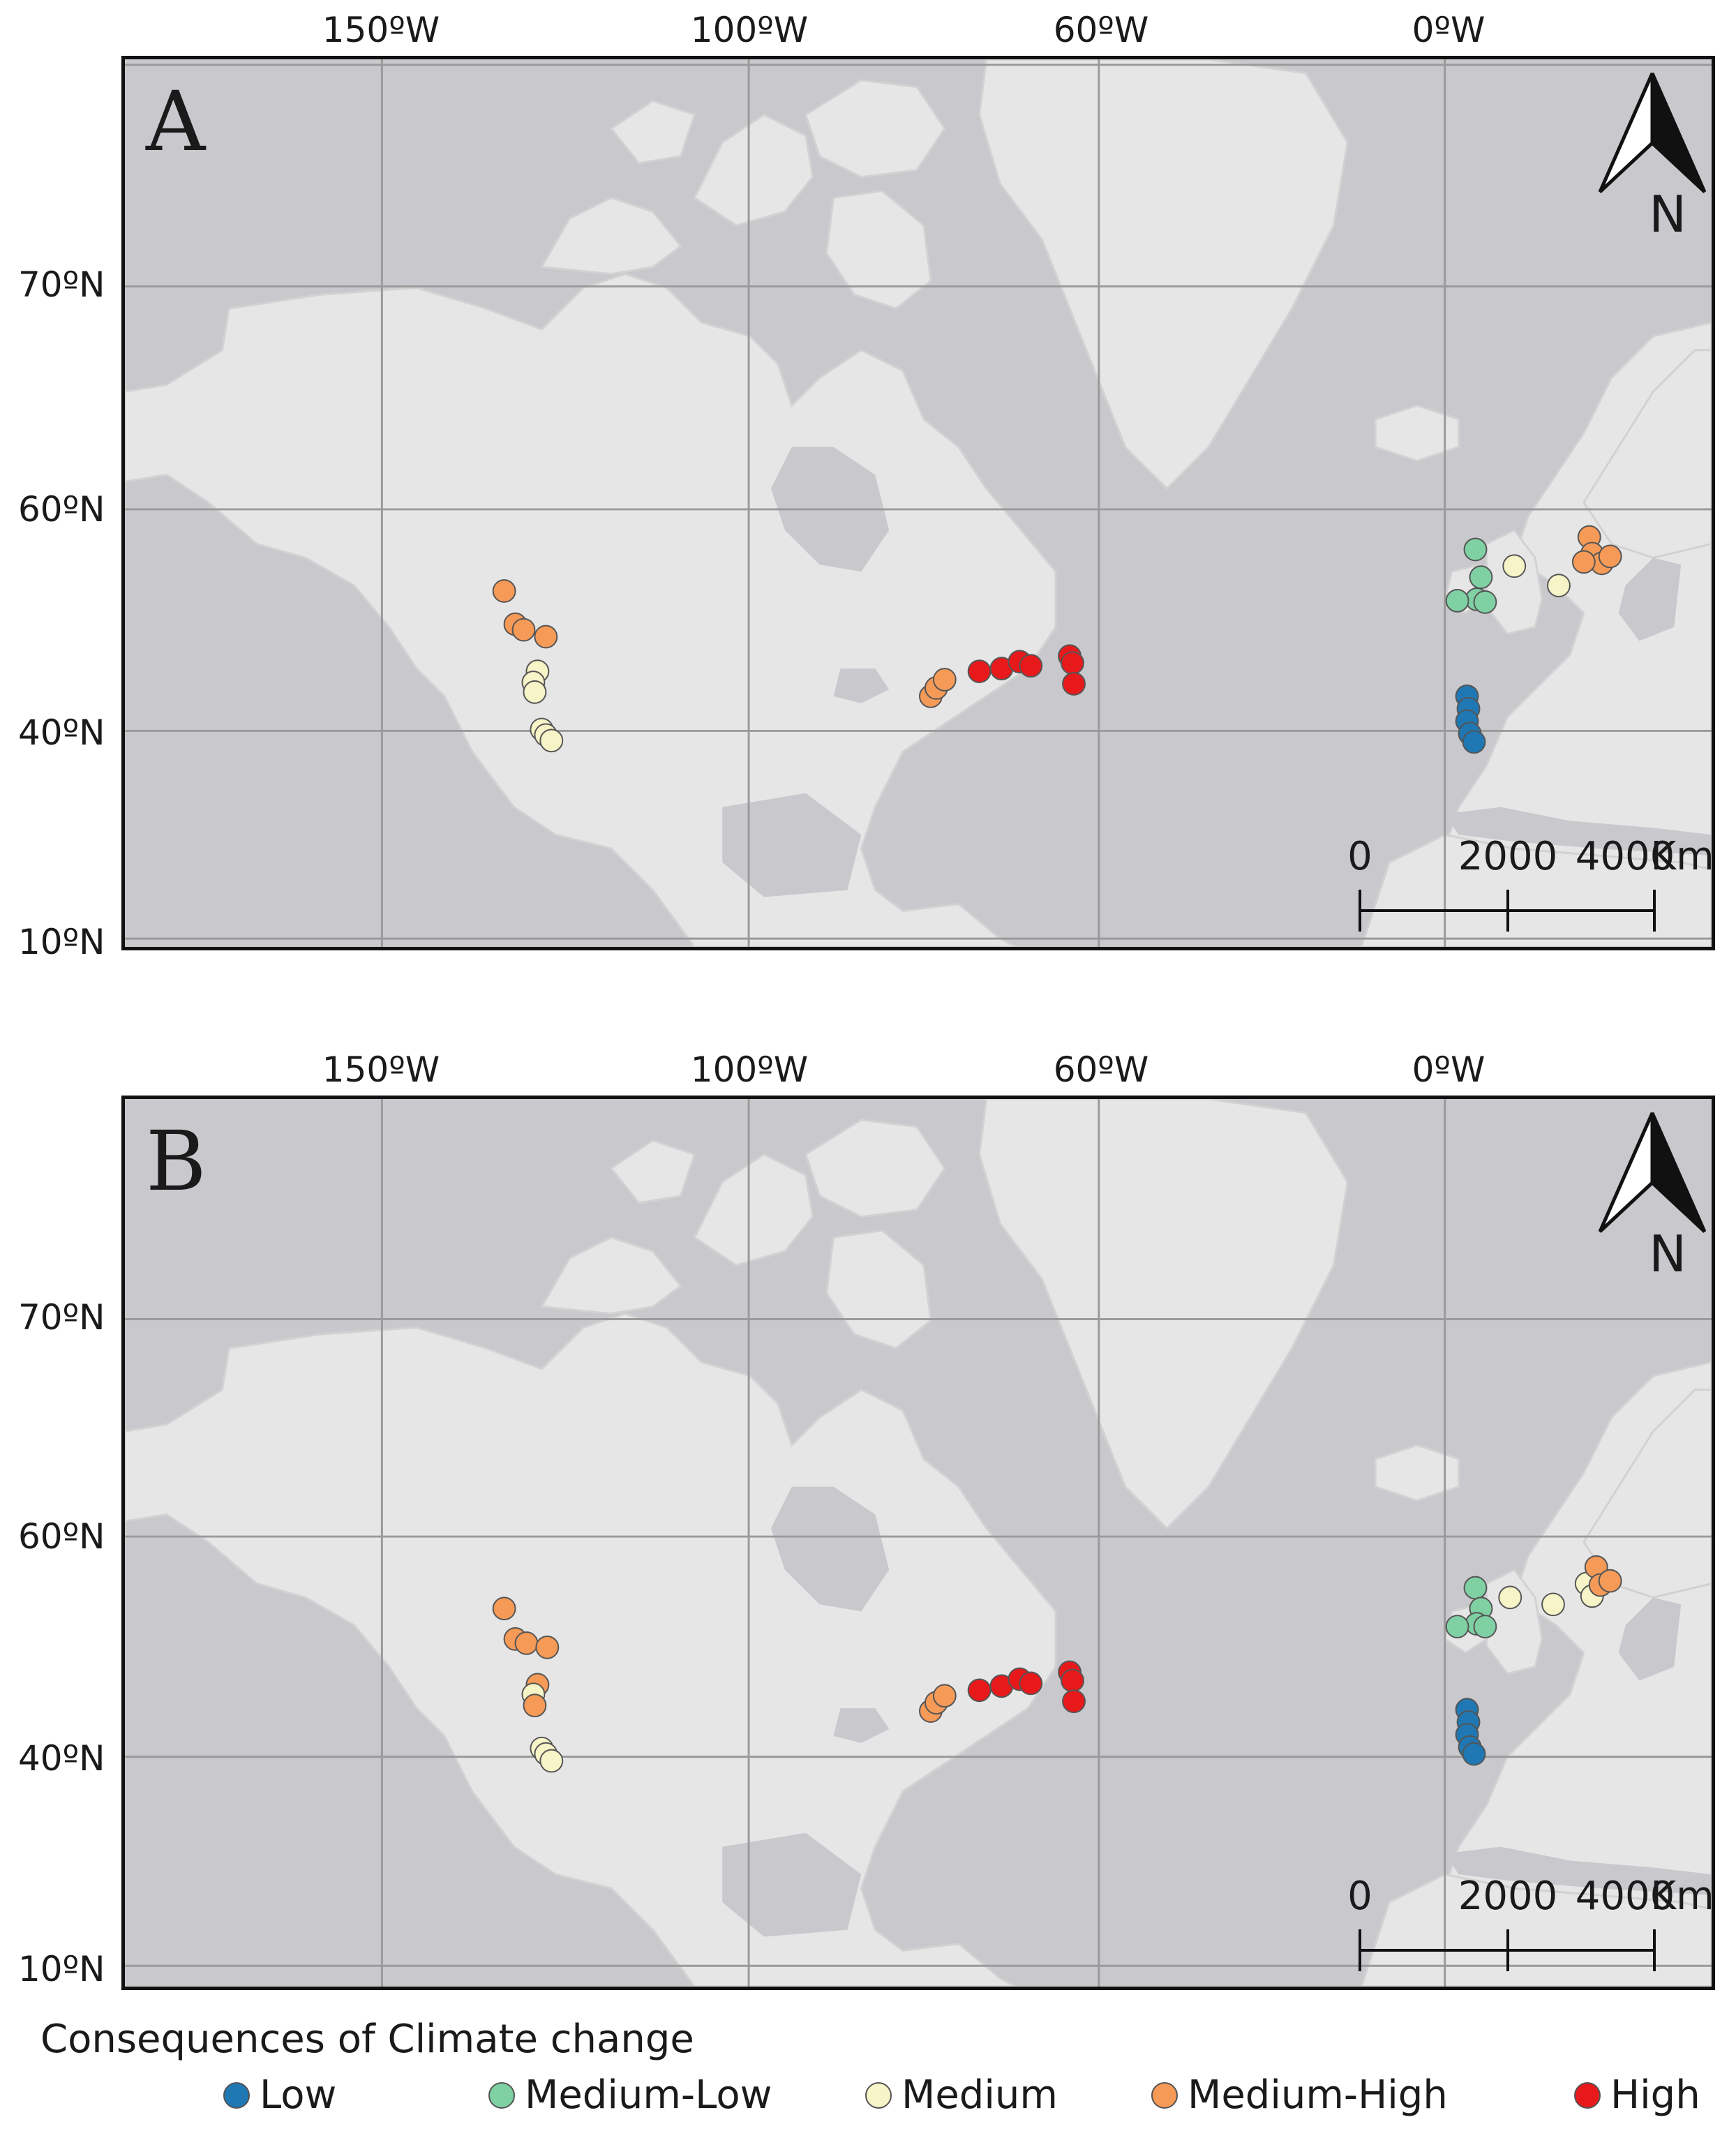  Describe the element at coordinates (1449, 1069) in the screenshot. I see `lon-label-0w: 0ºW` at that location.